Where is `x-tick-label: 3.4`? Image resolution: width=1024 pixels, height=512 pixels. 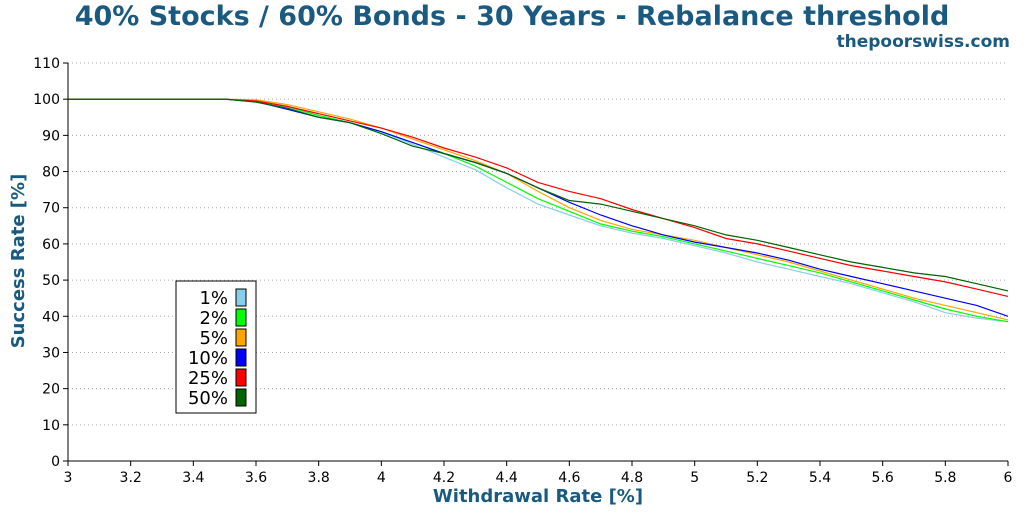 x-tick-label: 3.4 is located at coordinates (193, 478).